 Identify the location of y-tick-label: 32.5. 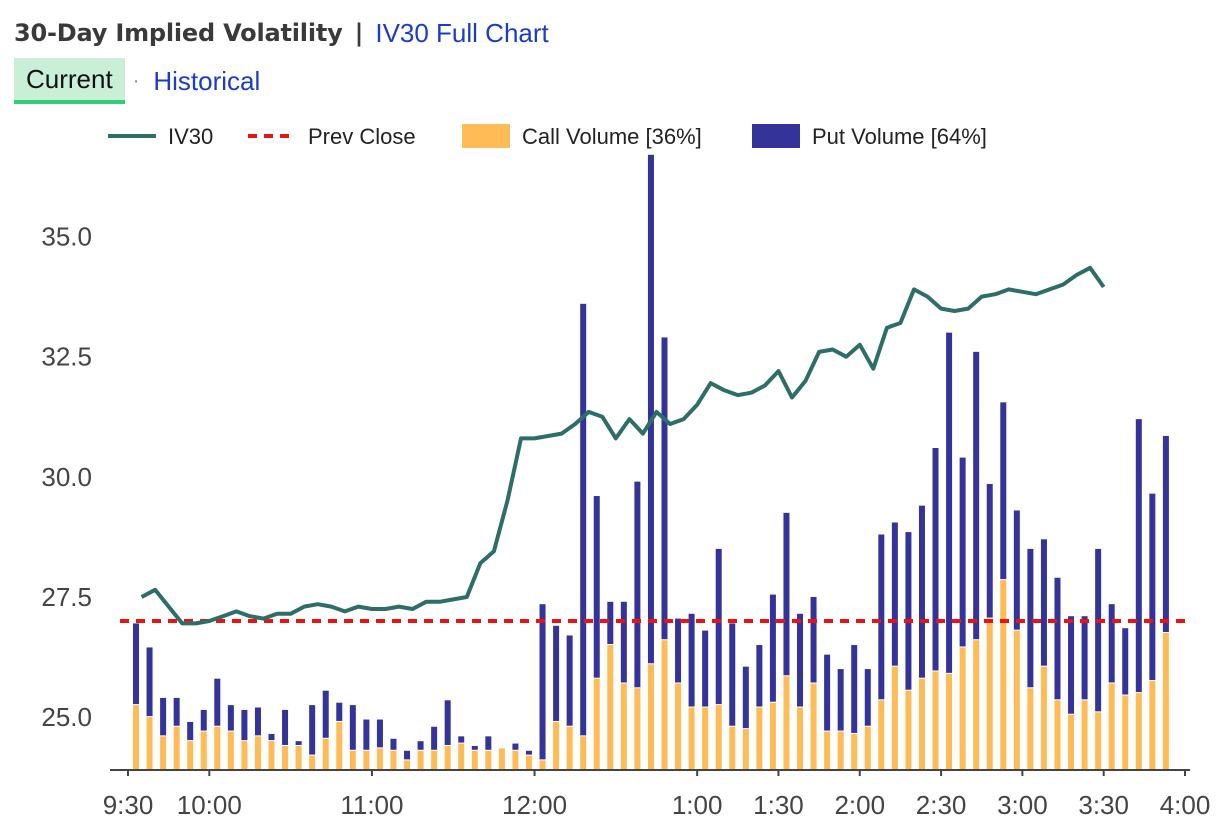
(66, 357).